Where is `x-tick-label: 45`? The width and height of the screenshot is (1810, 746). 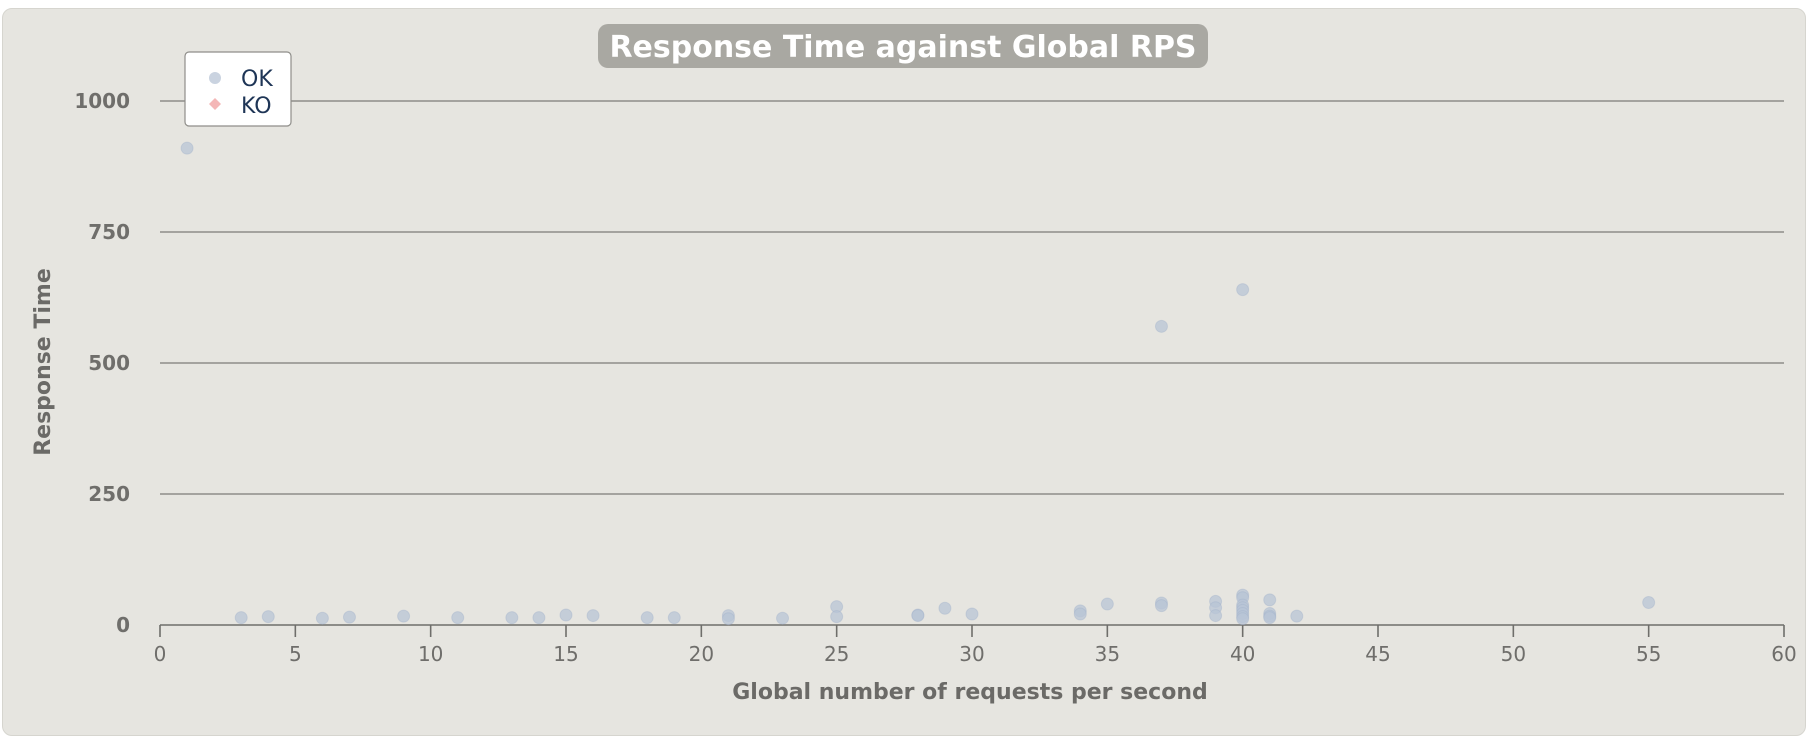 x-tick-label: 45 is located at coordinates (1377, 654).